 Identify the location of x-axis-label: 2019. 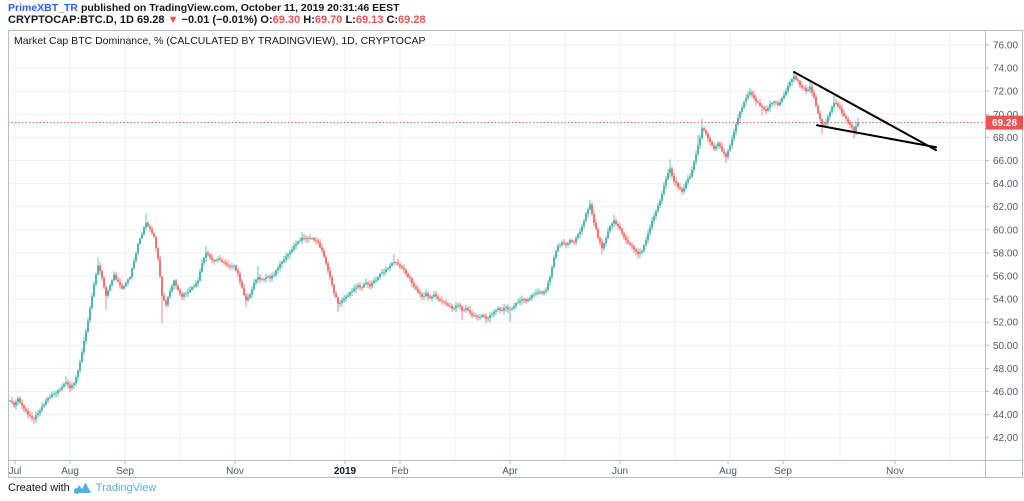
(345, 471).